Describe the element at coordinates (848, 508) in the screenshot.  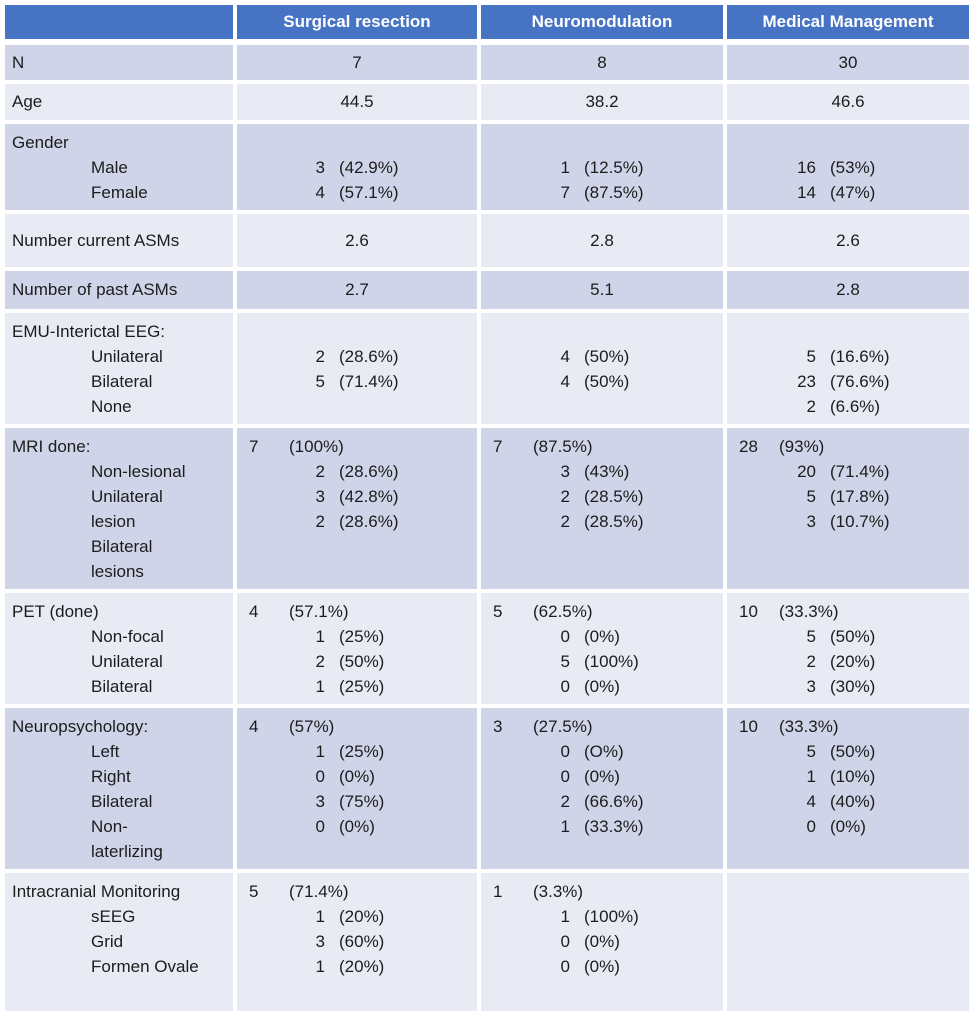
I see `cell-mri-medical: 28 (93%) 20 (71.4%) 5 (17.8%) 3 (10.7%)` at that location.